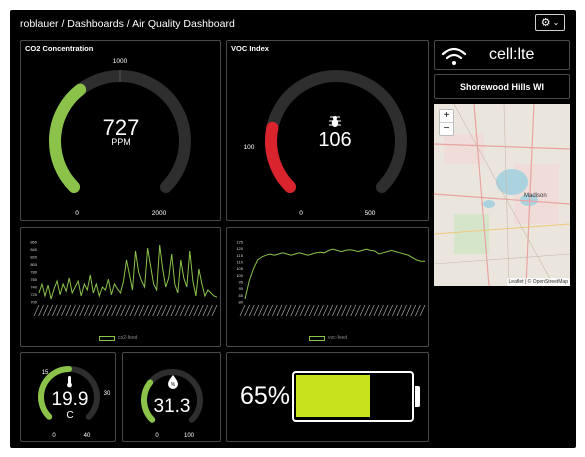 The width and height of the screenshot is (585, 457). I want to click on humidity-gauge: 0 100 %, so click(172, 404).